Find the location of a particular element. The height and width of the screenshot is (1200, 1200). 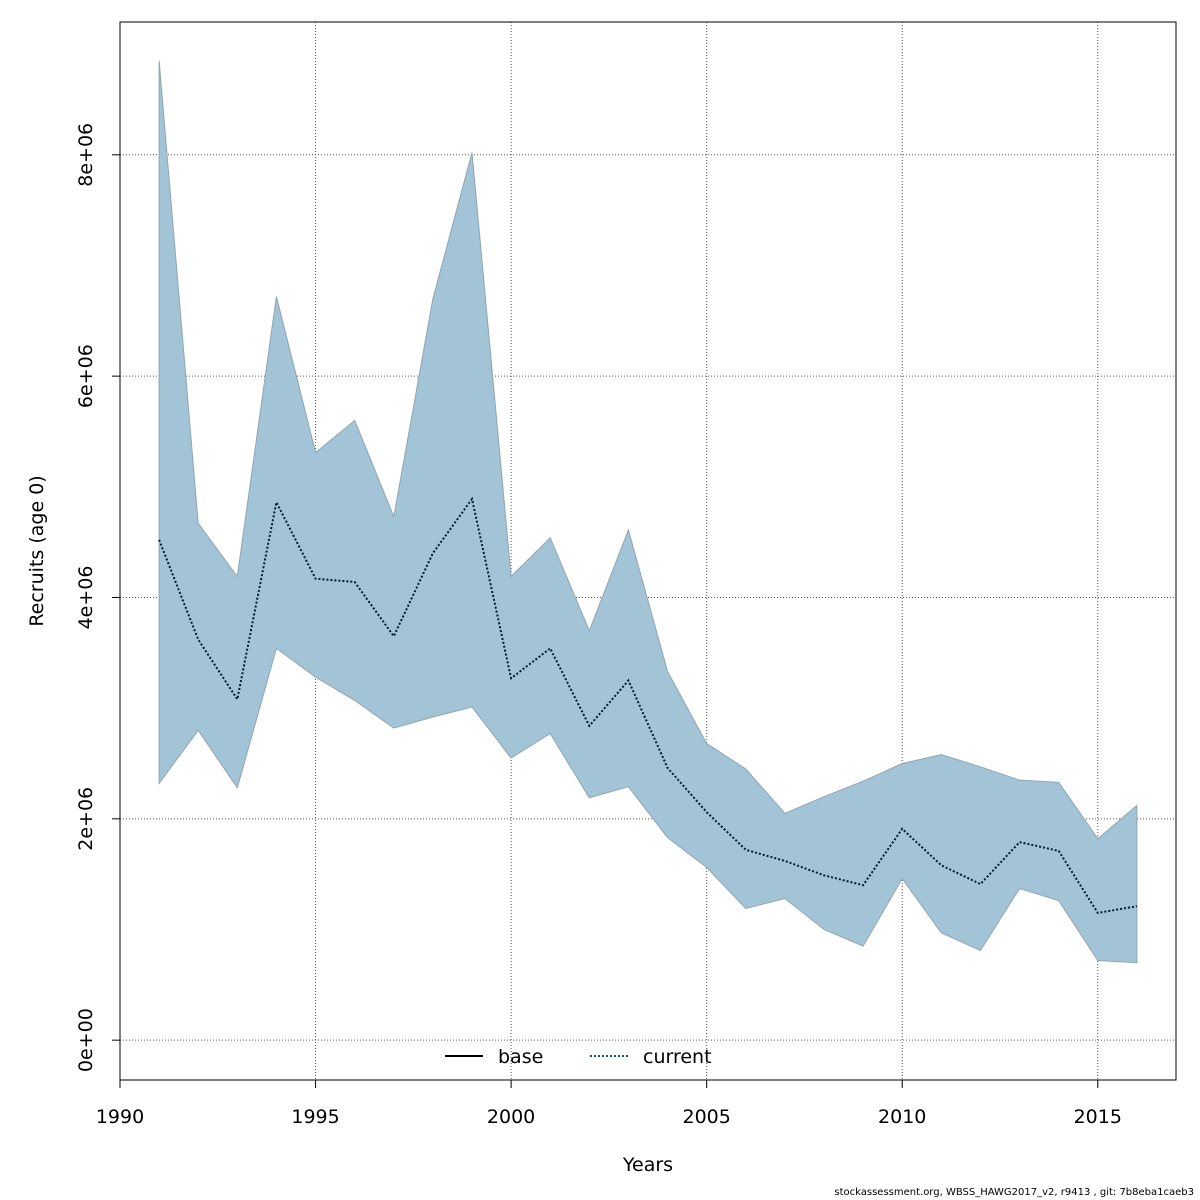

x-tick-label: 2015 is located at coordinates (1098, 1117).